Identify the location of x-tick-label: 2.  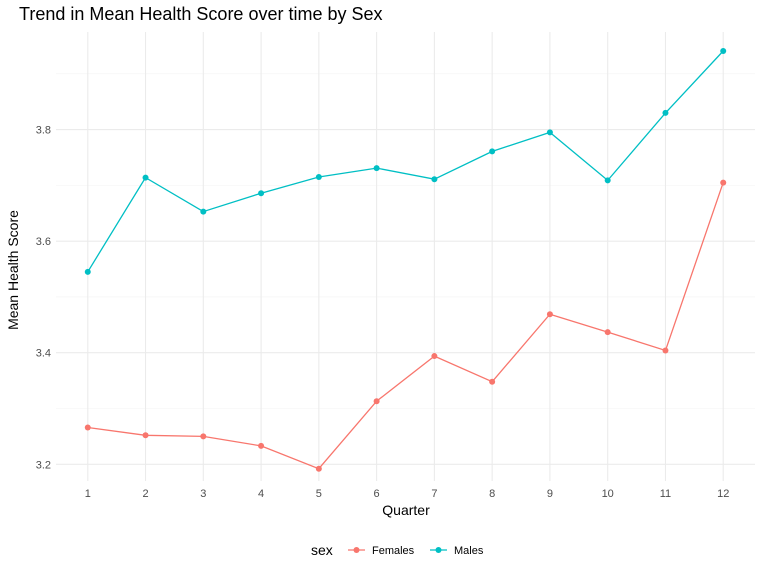
(145, 494).